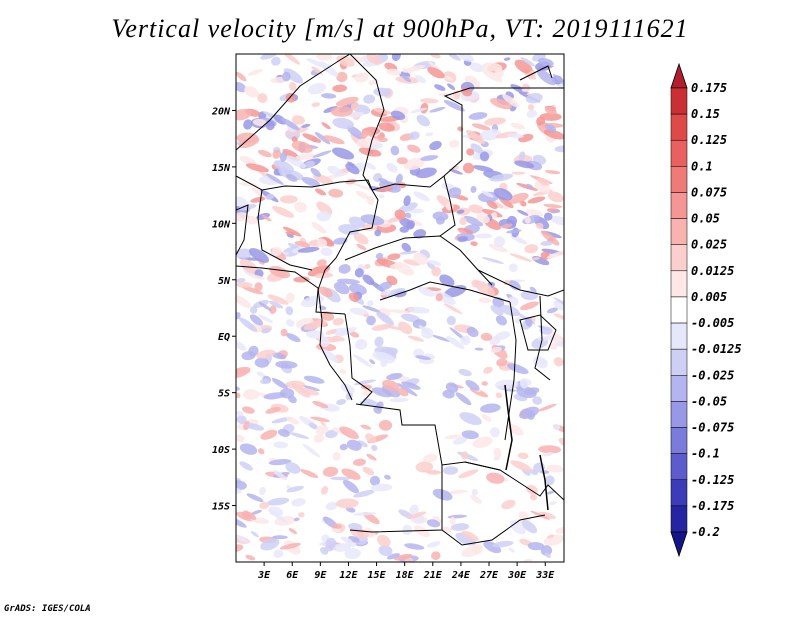  Describe the element at coordinates (330, 292) in the screenshot. I see `cameroon-border` at that location.